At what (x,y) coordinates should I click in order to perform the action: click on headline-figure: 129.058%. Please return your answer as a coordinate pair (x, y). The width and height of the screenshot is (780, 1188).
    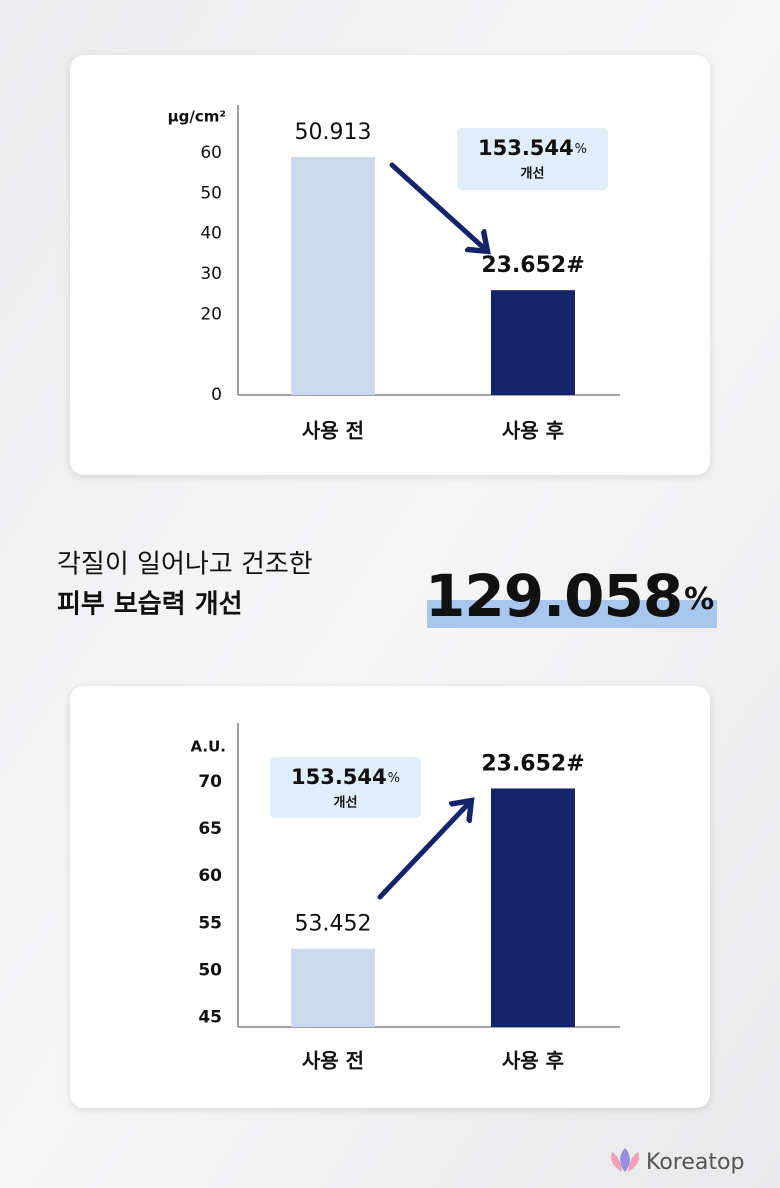
    Looking at the image, I should click on (569, 596).